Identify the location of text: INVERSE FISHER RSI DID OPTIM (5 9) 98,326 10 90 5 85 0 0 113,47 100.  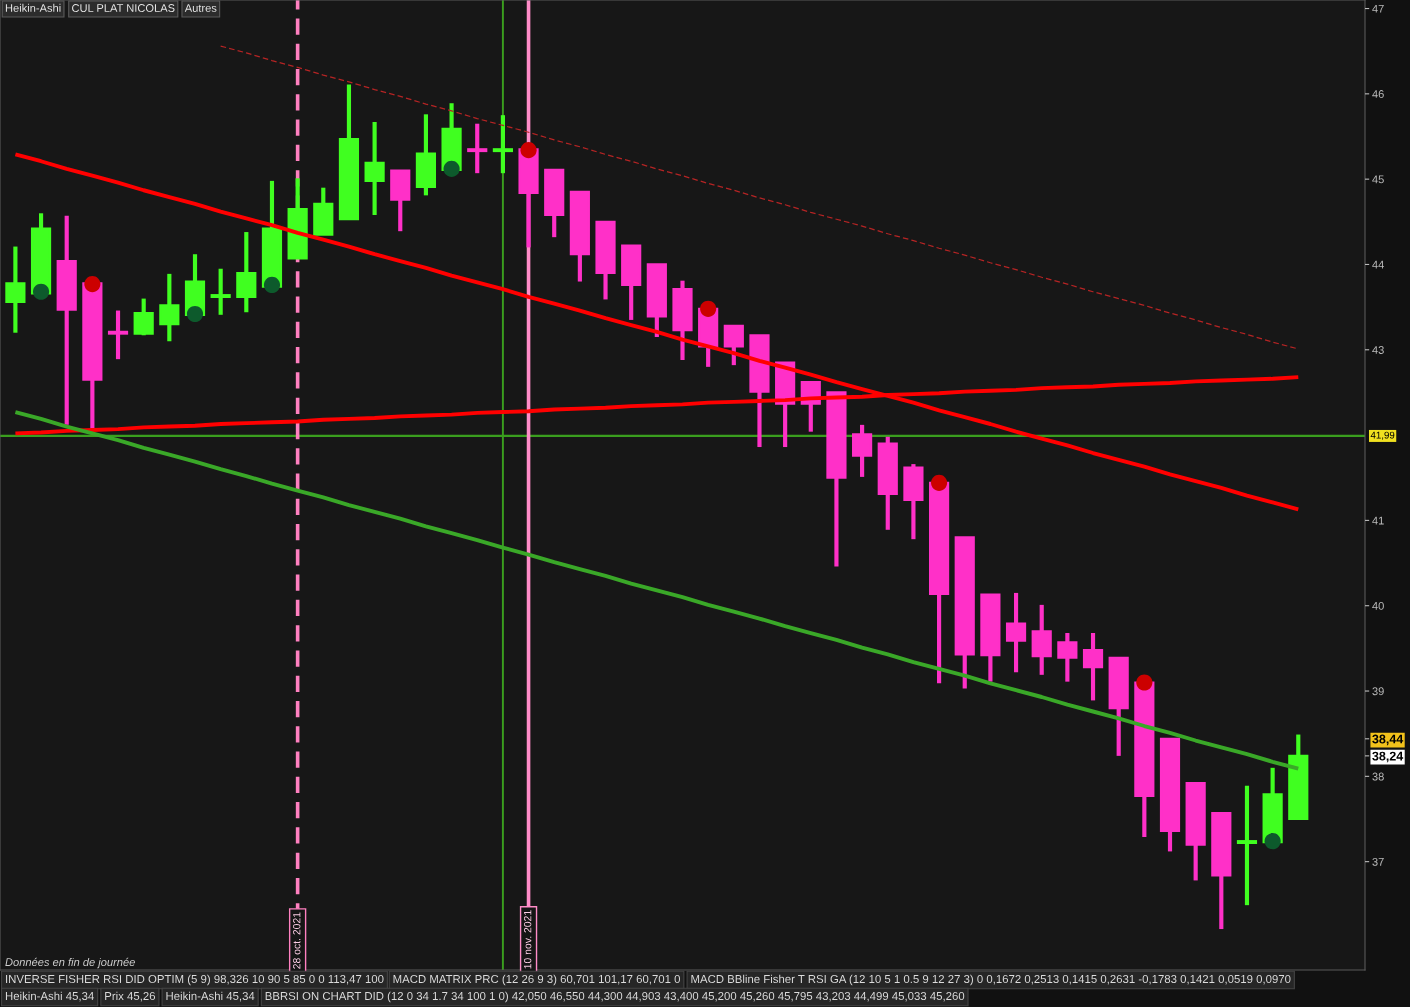
(195, 980).